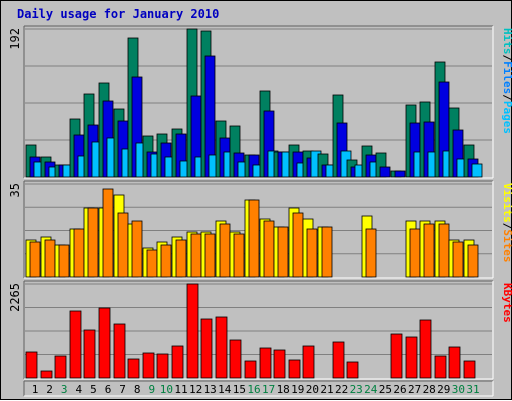 The height and width of the screenshot is (401, 512). Describe the element at coordinates (414, 389) in the screenshot. I see `x-tick-label-day-27: 27` at that location.